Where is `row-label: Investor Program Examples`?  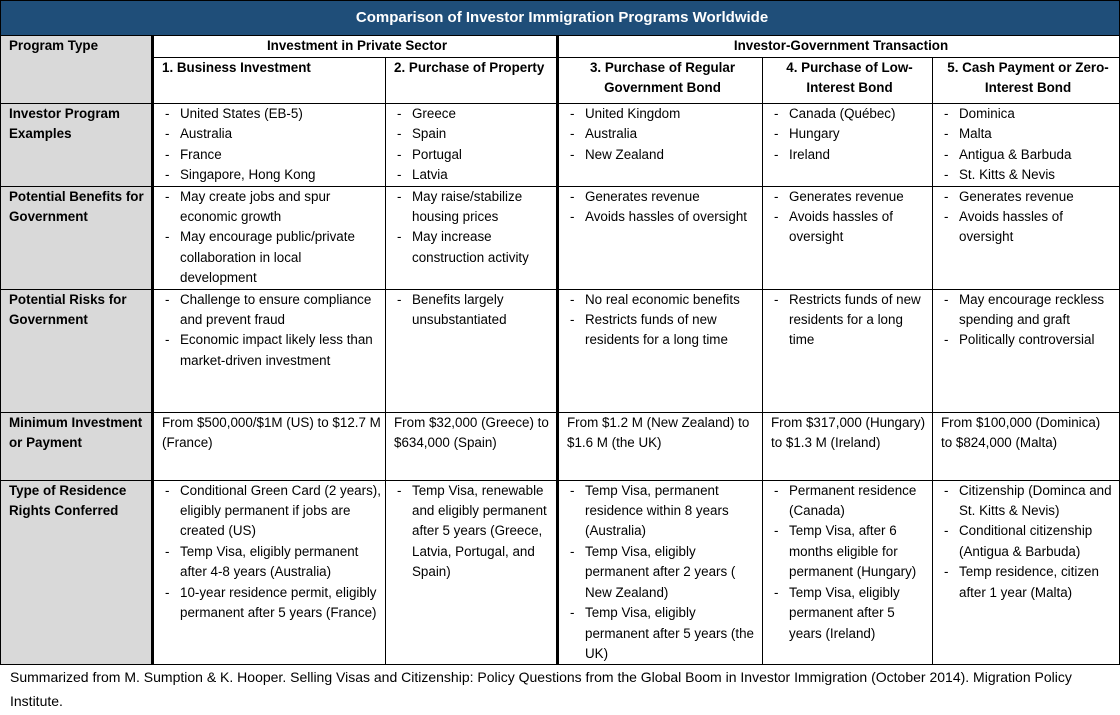 row-label: Investor Program Examples is located at coordinates (76, 145).